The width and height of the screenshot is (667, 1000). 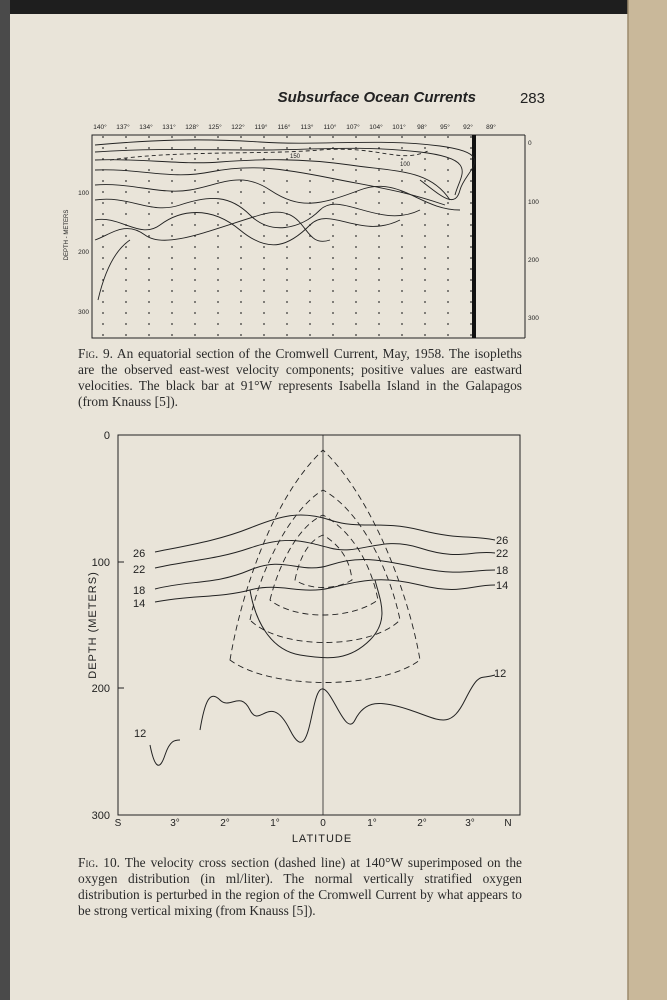 I want to click on longitude-label: 107°, so click(x=353, y=127).